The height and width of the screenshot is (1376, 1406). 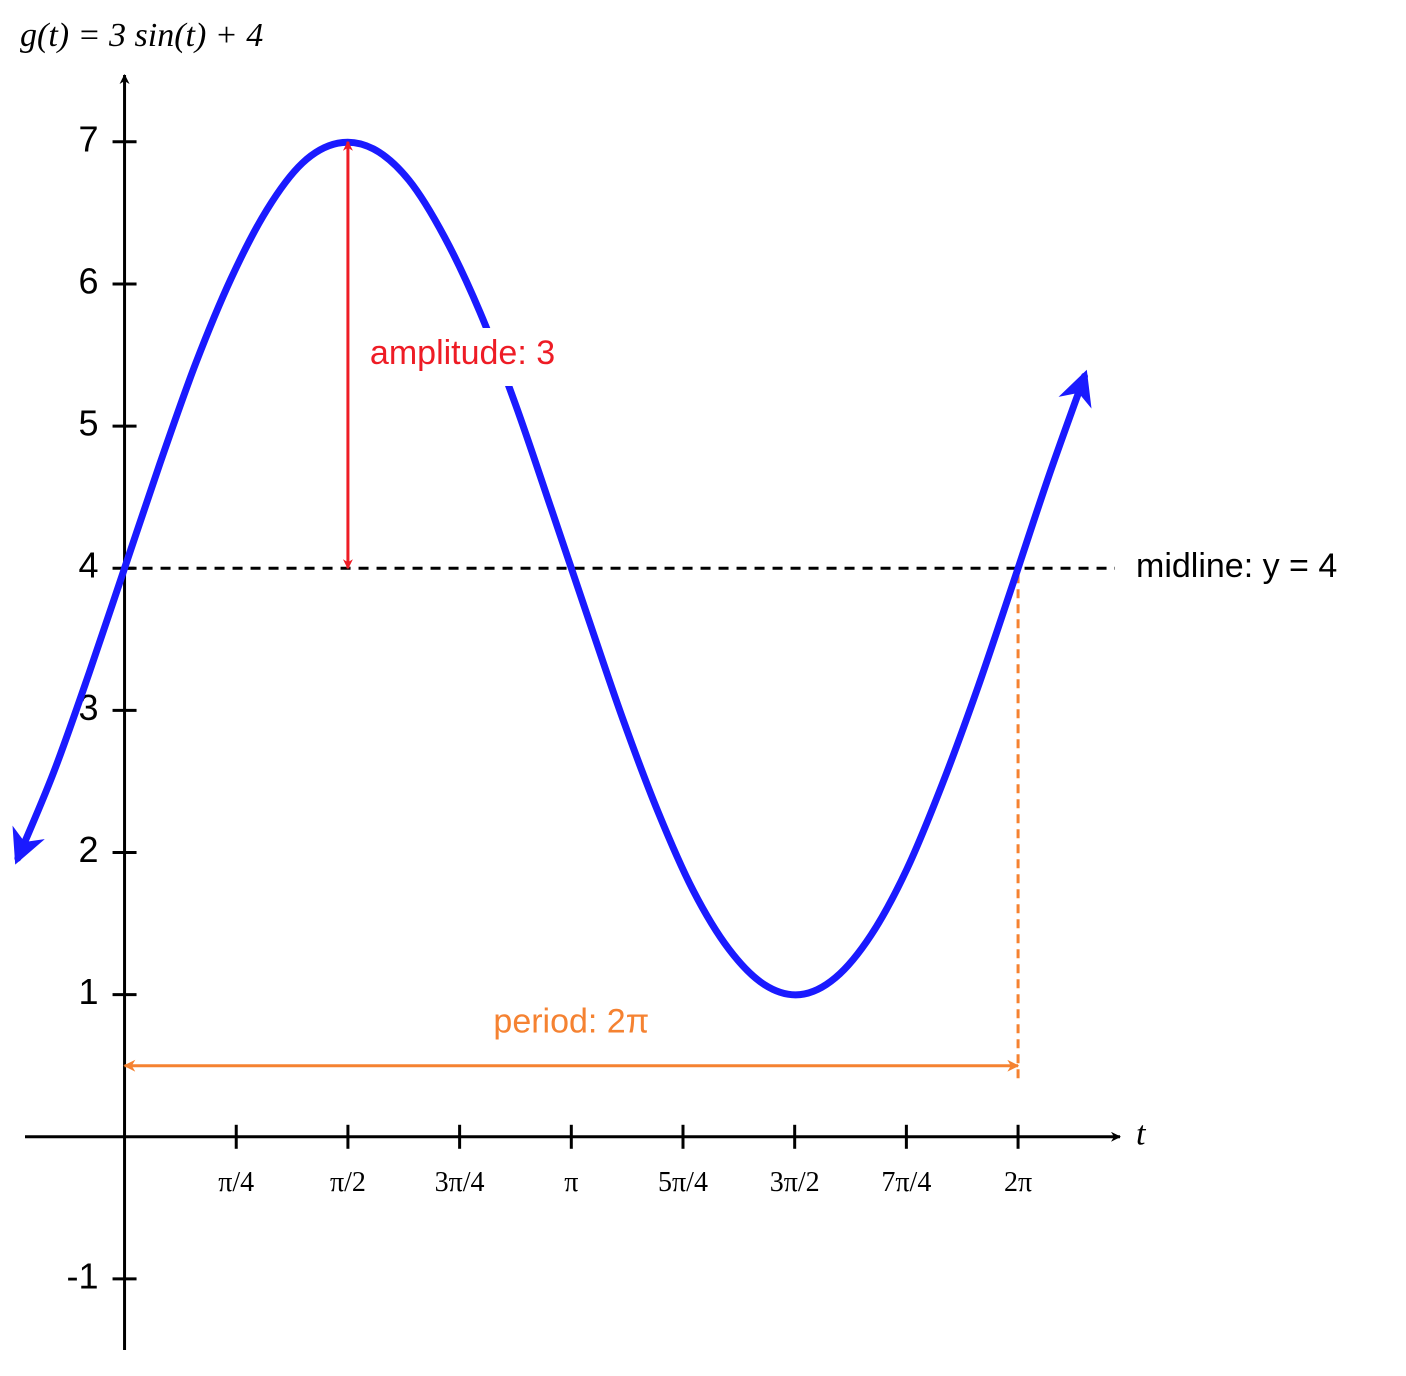 I want to click on y-tick-label: -1, so click(x=83, y=1275).